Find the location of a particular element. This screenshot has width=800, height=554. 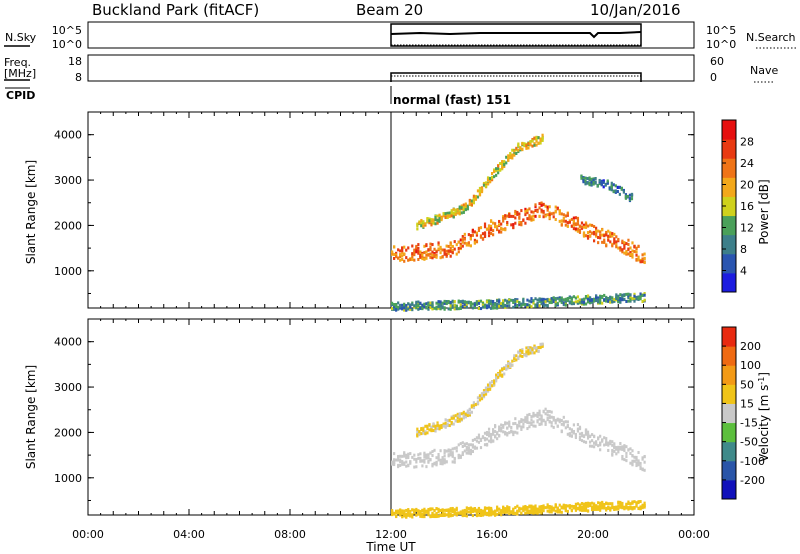

nsky-tick-bottom: 10^0 is located at coordinates (67, 44).